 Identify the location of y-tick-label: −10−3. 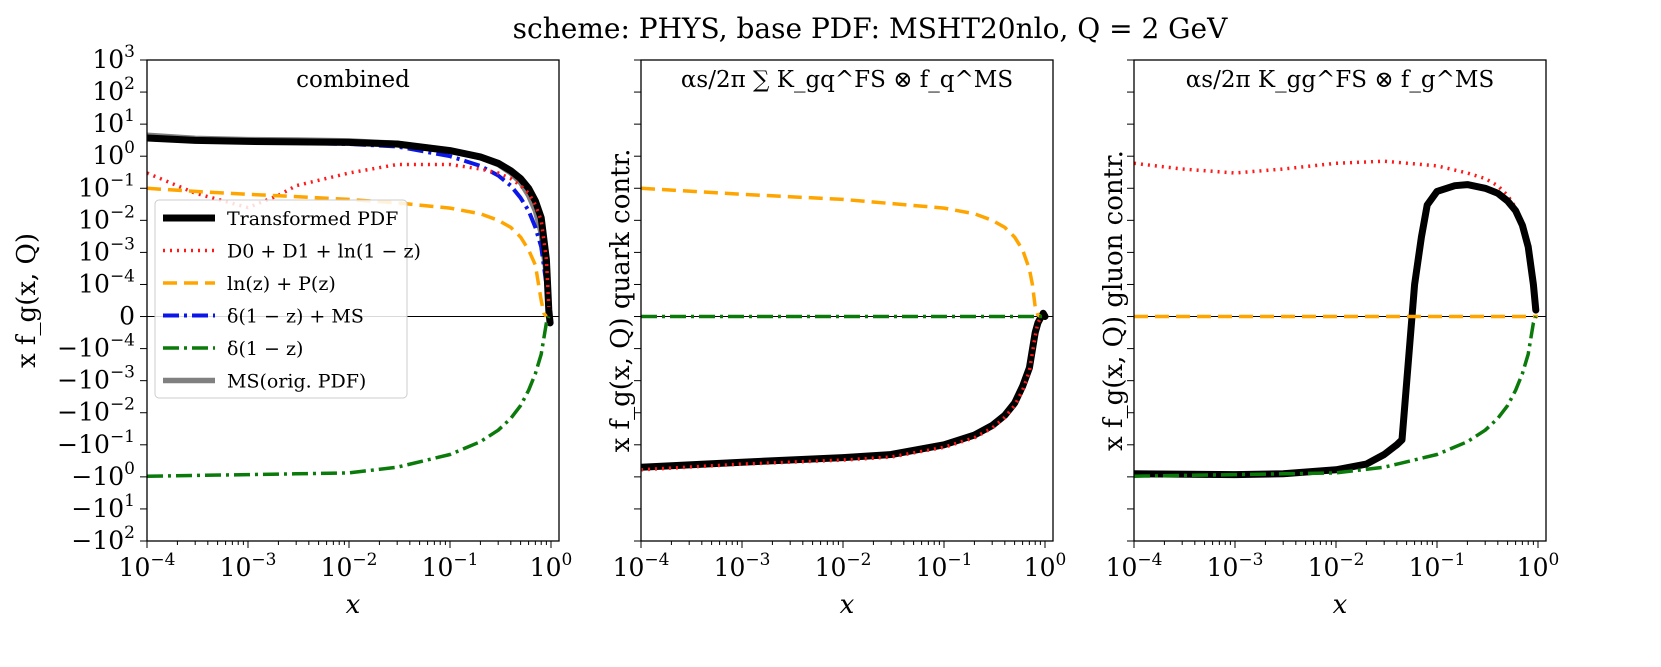
(96, 379).